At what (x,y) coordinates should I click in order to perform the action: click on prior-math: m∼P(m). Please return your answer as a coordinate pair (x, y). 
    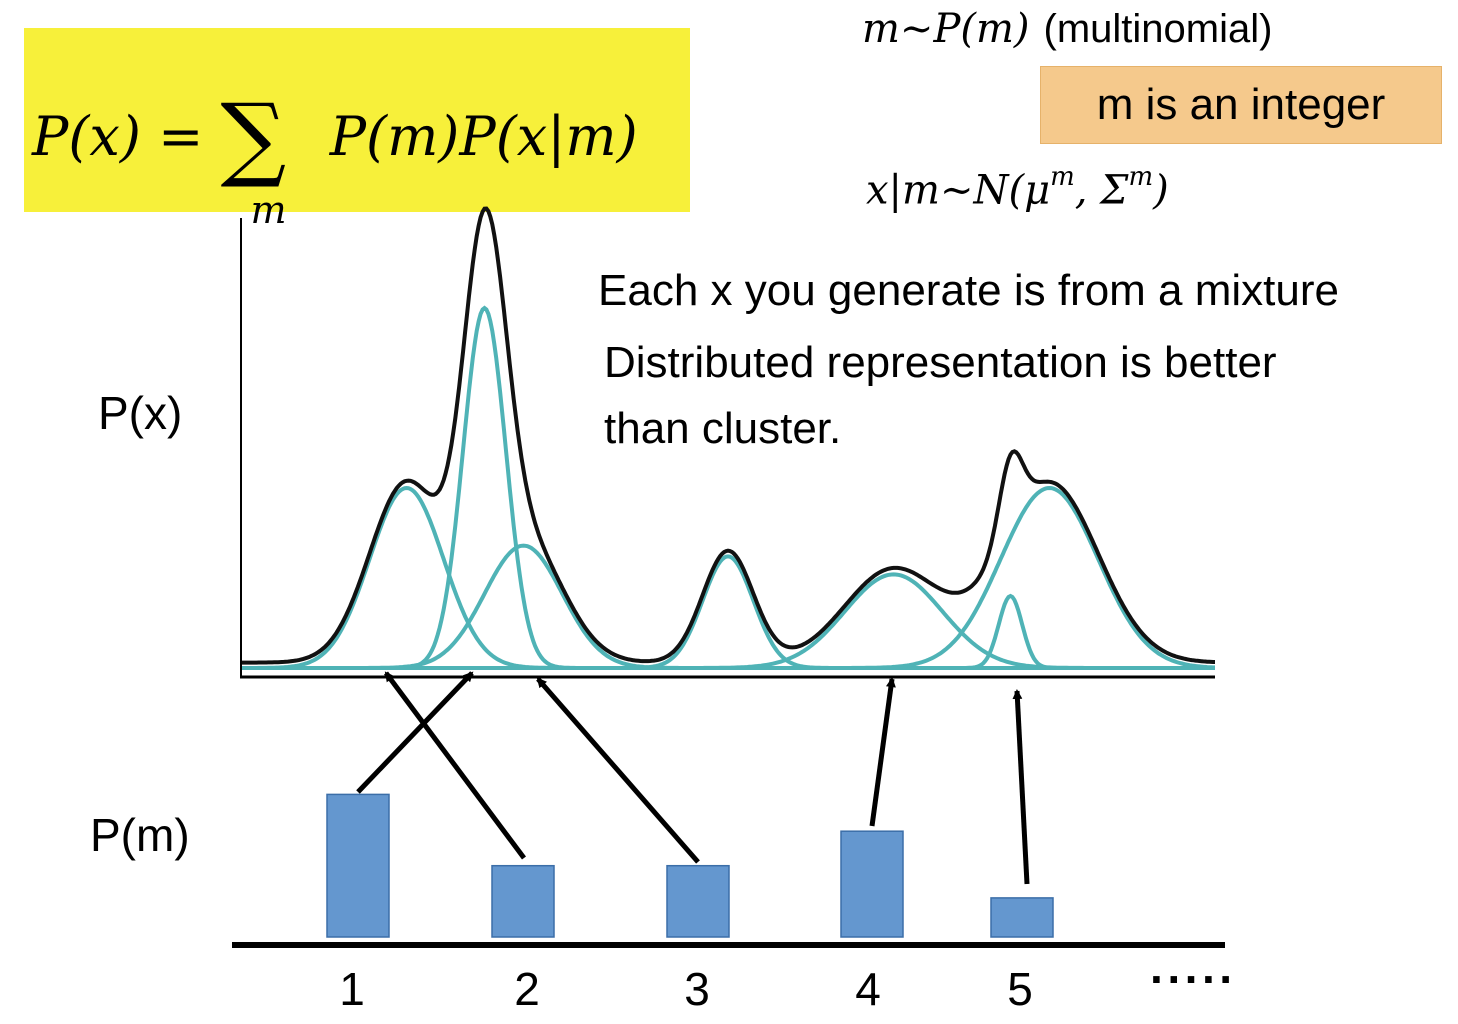
    Looking at the image, I should click on (946, 29).